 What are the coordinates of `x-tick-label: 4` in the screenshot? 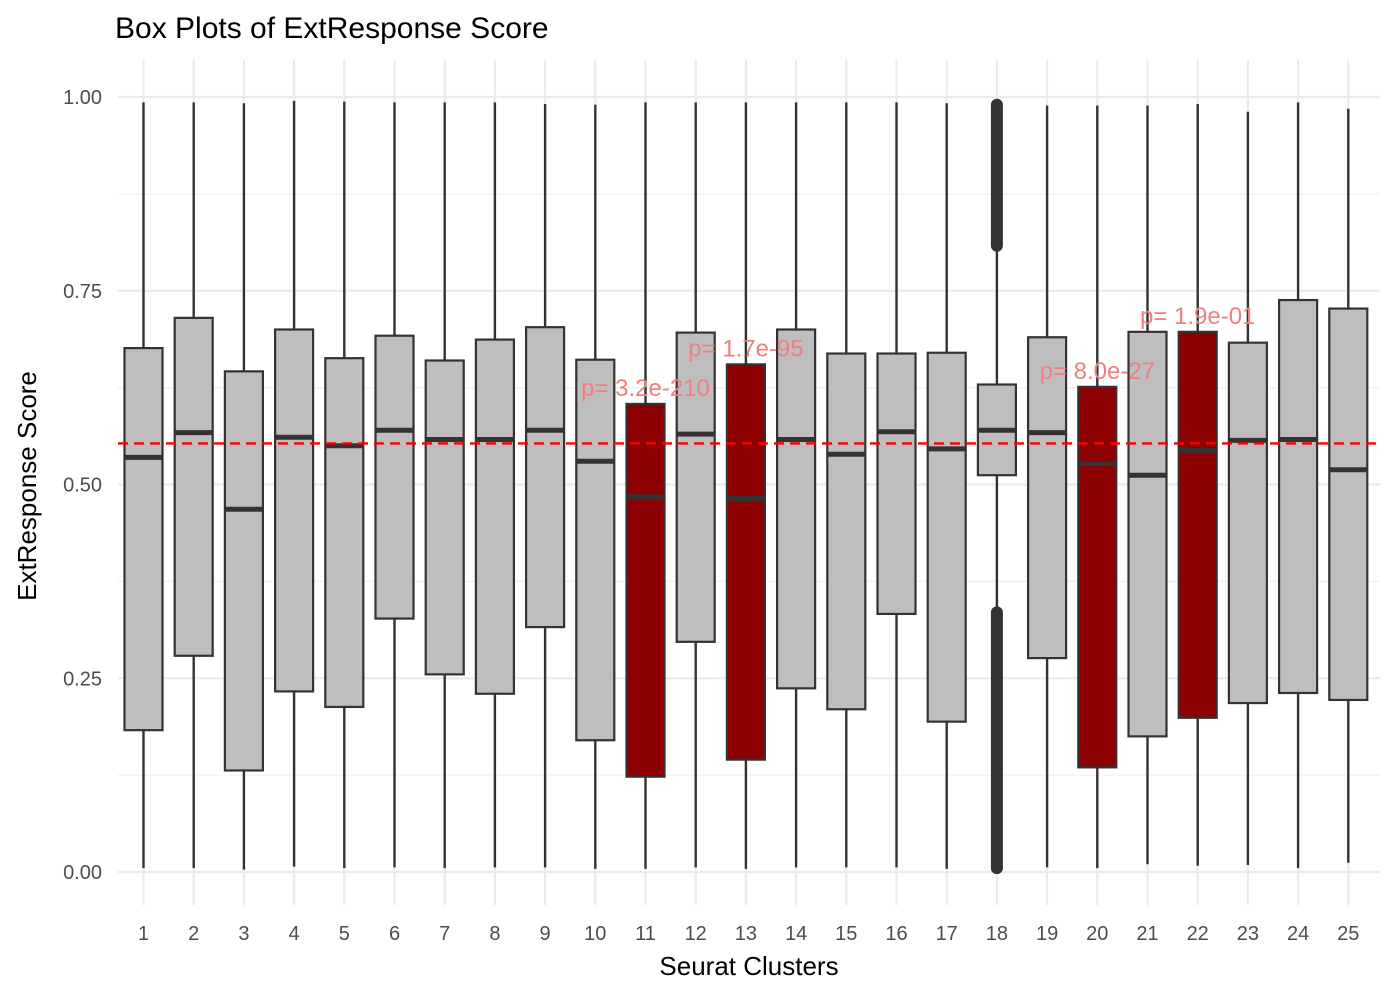 It's located at (294, 934).